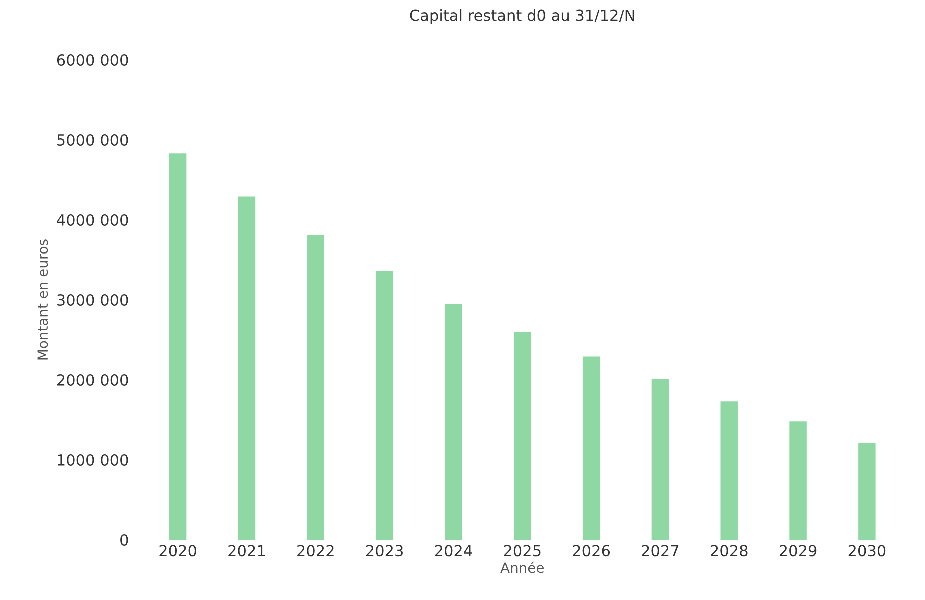 This screenshot has height=600, width=925. Describe the element at coordinates (591, 551) in the screenshot. I see `x-tick-label: 2026` at that location.